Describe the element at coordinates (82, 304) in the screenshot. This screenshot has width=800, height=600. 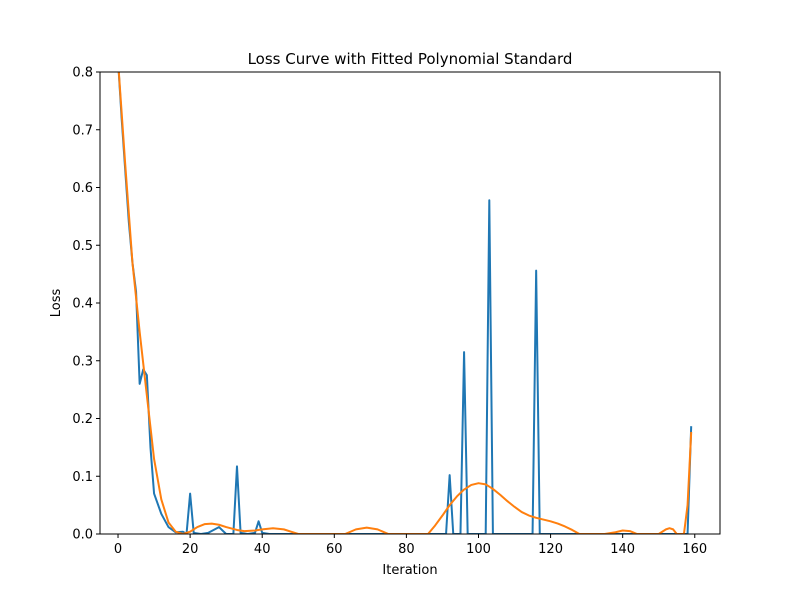
I see `y-tick-label: 0.4` at that location.